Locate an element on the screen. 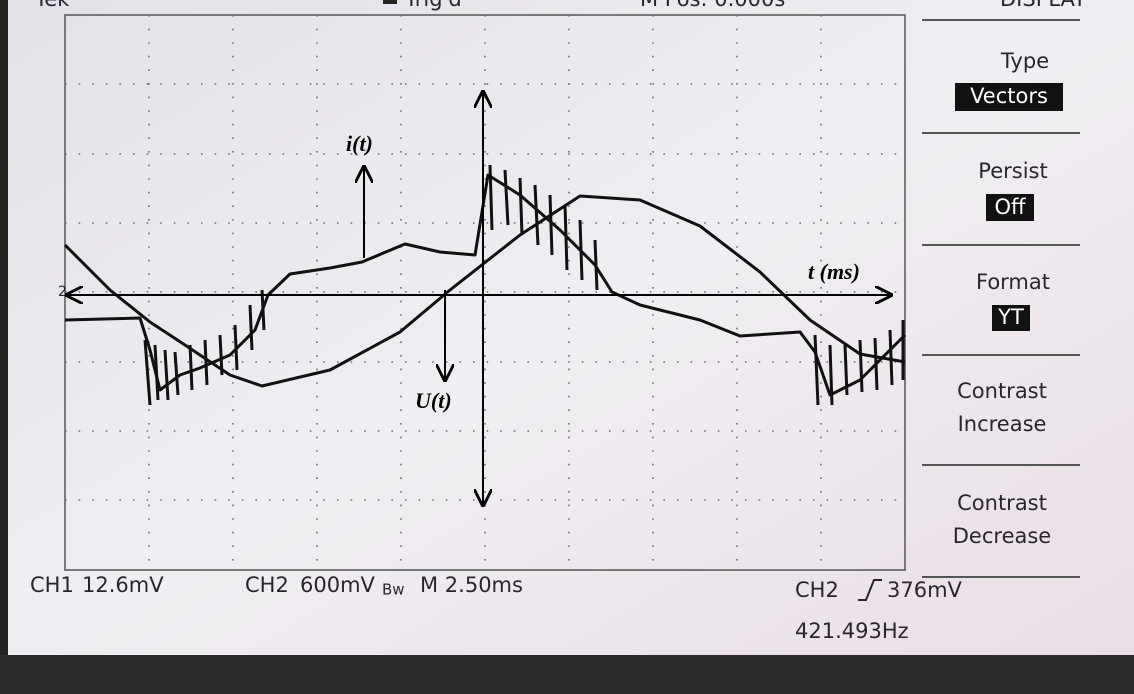  menu-value: YT is located at coordinates (1010, 317).